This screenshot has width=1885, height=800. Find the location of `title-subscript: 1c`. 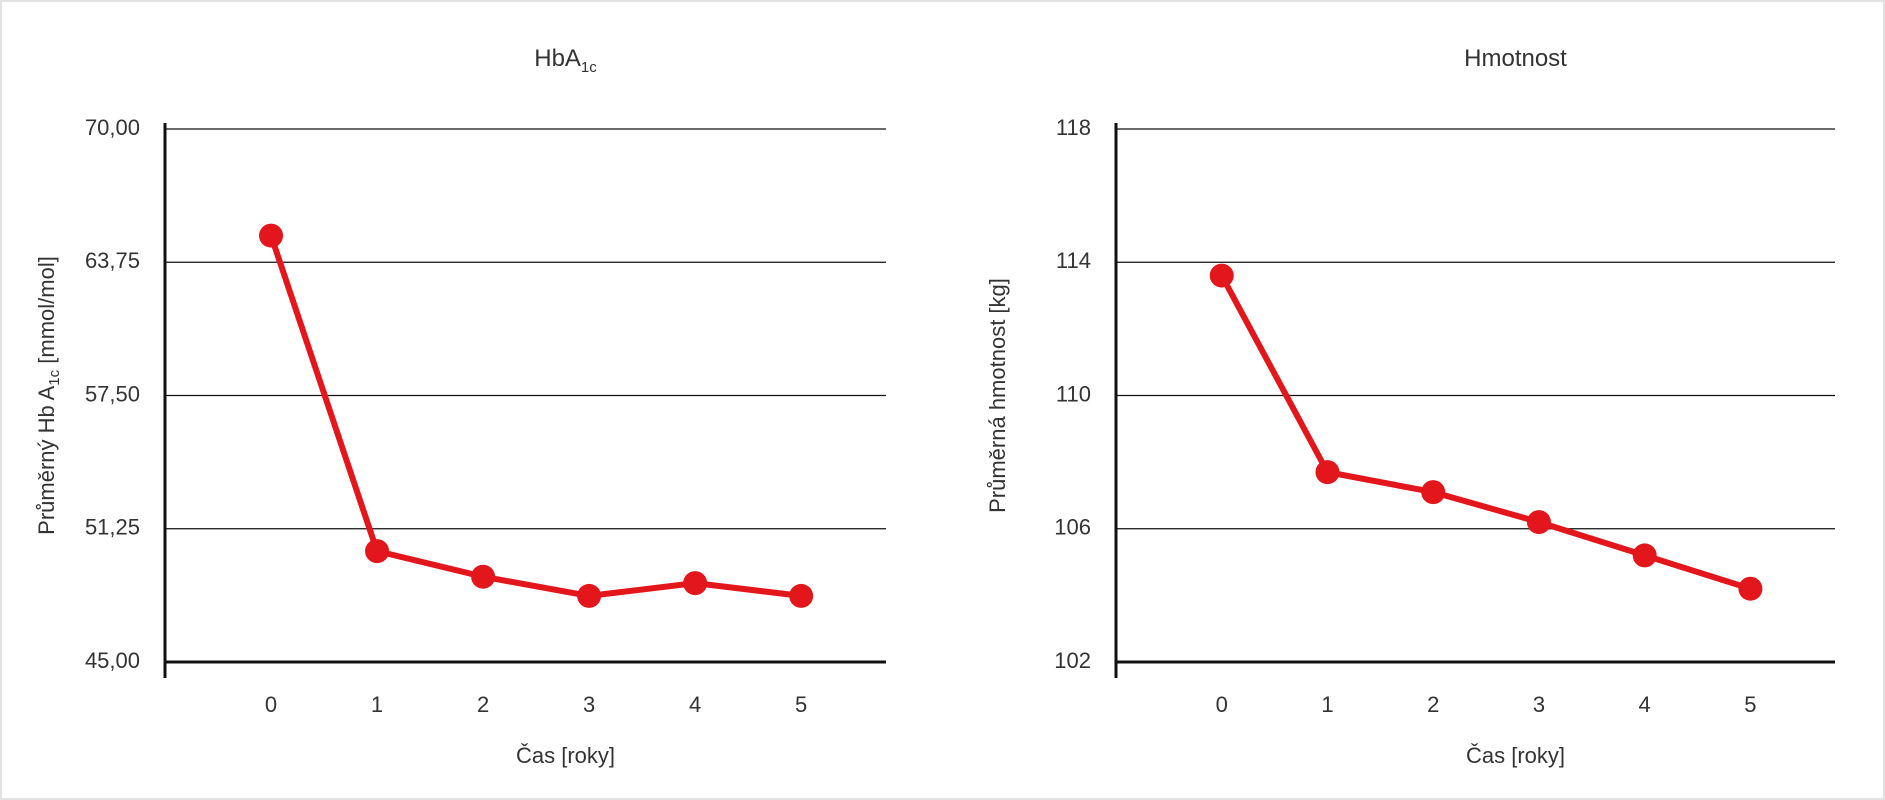

title-subscript: 1c is located at coordinates (589, 67).